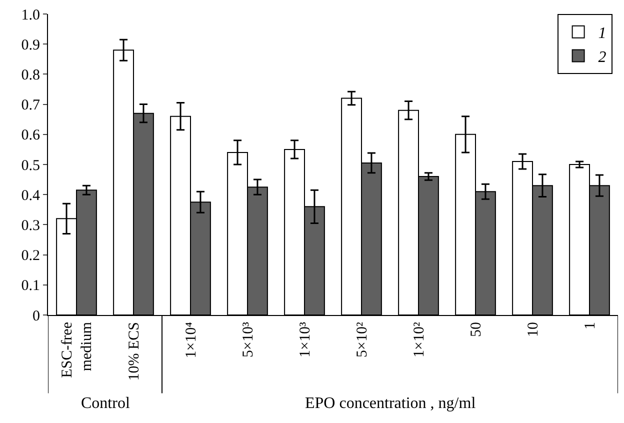  Describe the element at coordinates (248, 340) in the screenshot. I see `x-tick-label: 5×10³` at that location.